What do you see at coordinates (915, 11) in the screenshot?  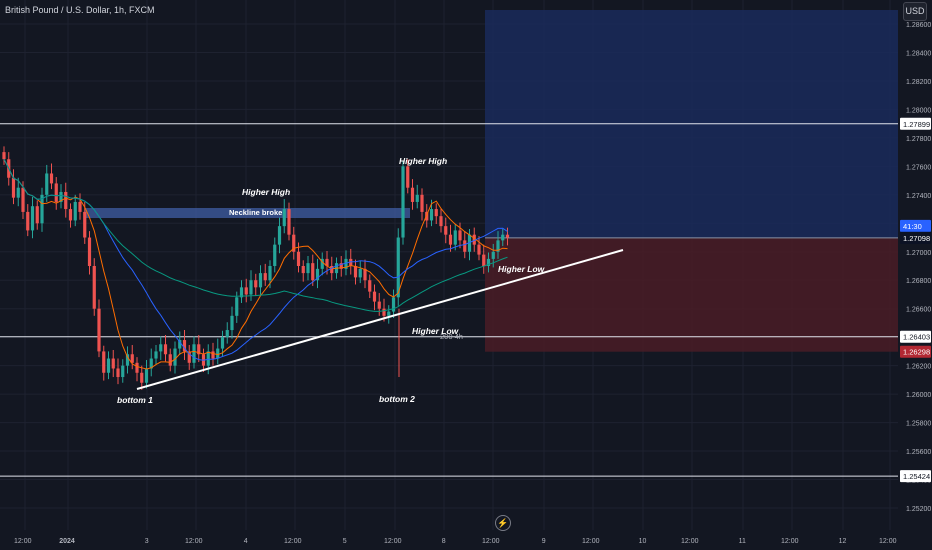 I see `currency-button: USD` at bounding box center [915, 11].